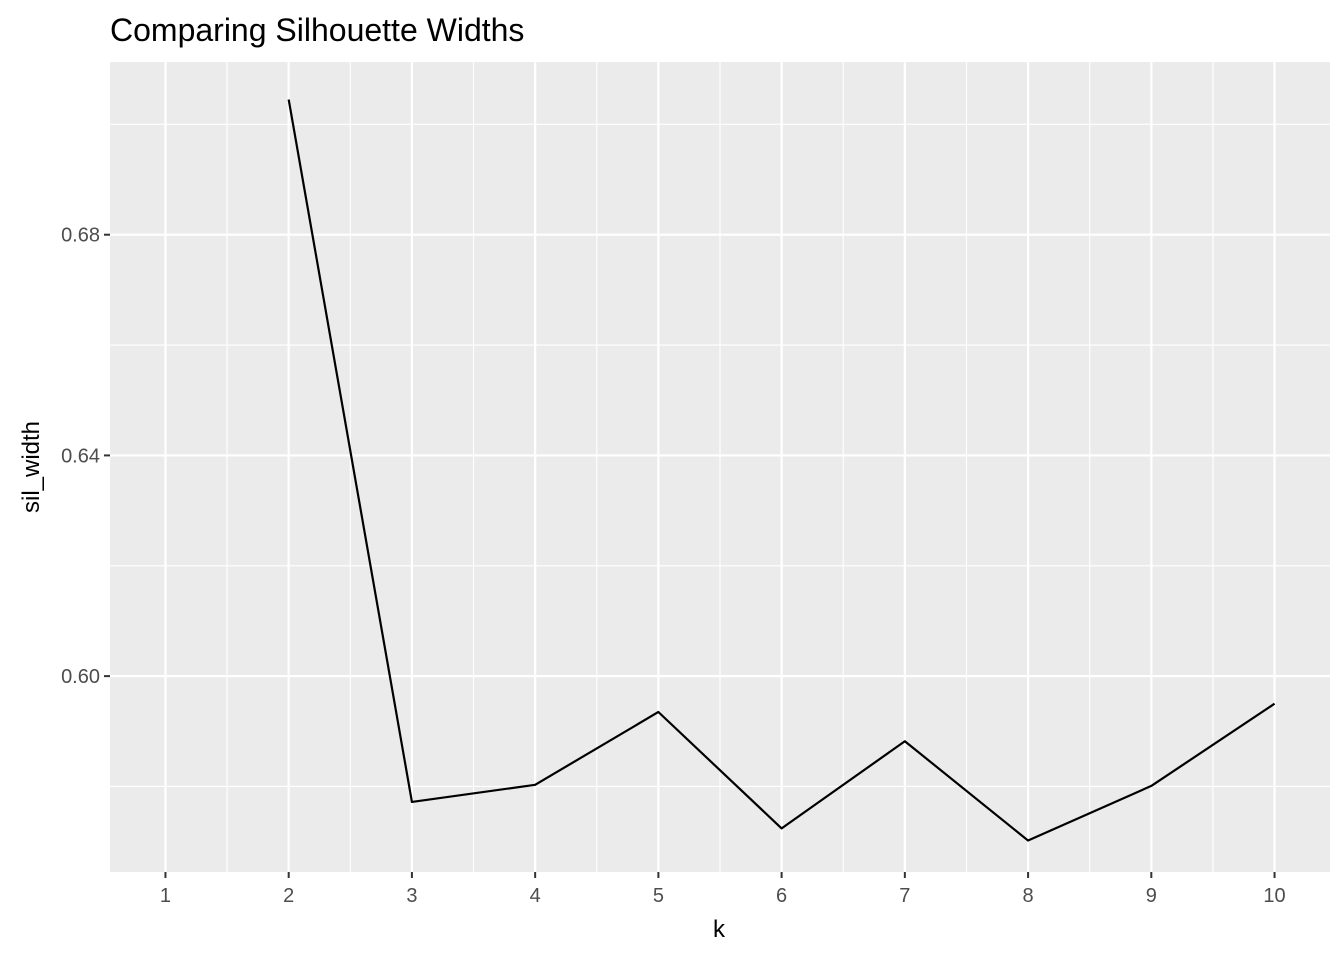  Describe the element at coordinates (411, 896) in the screenshot. I see `x-tick-label: 3` at that location.